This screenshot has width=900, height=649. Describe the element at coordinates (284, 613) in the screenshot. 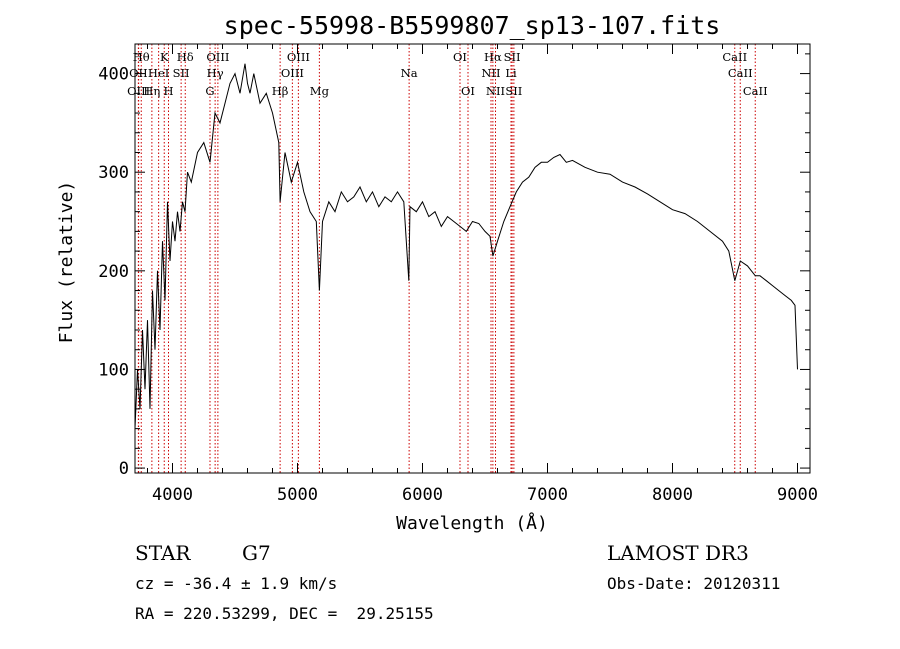

I see `coordinates: RA = 220.53299, DEC = 29.25155` at that location.